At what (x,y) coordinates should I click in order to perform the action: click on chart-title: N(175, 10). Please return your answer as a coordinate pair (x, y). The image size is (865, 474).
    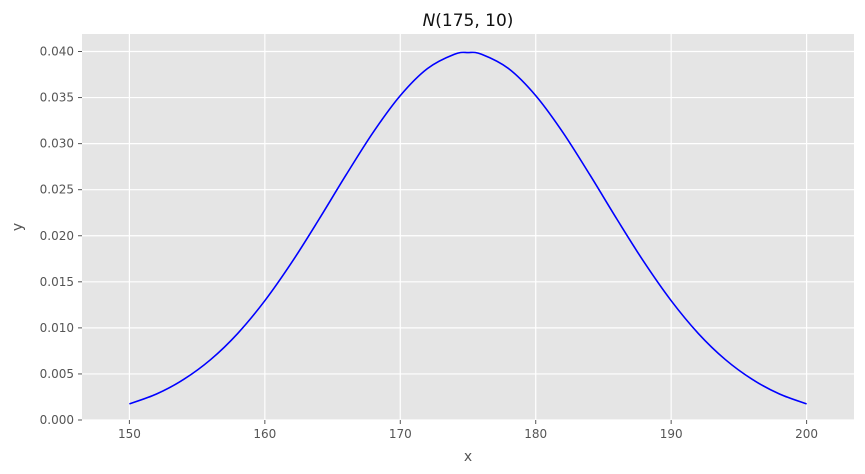
    Looking at the image, I should click on (468, 21).